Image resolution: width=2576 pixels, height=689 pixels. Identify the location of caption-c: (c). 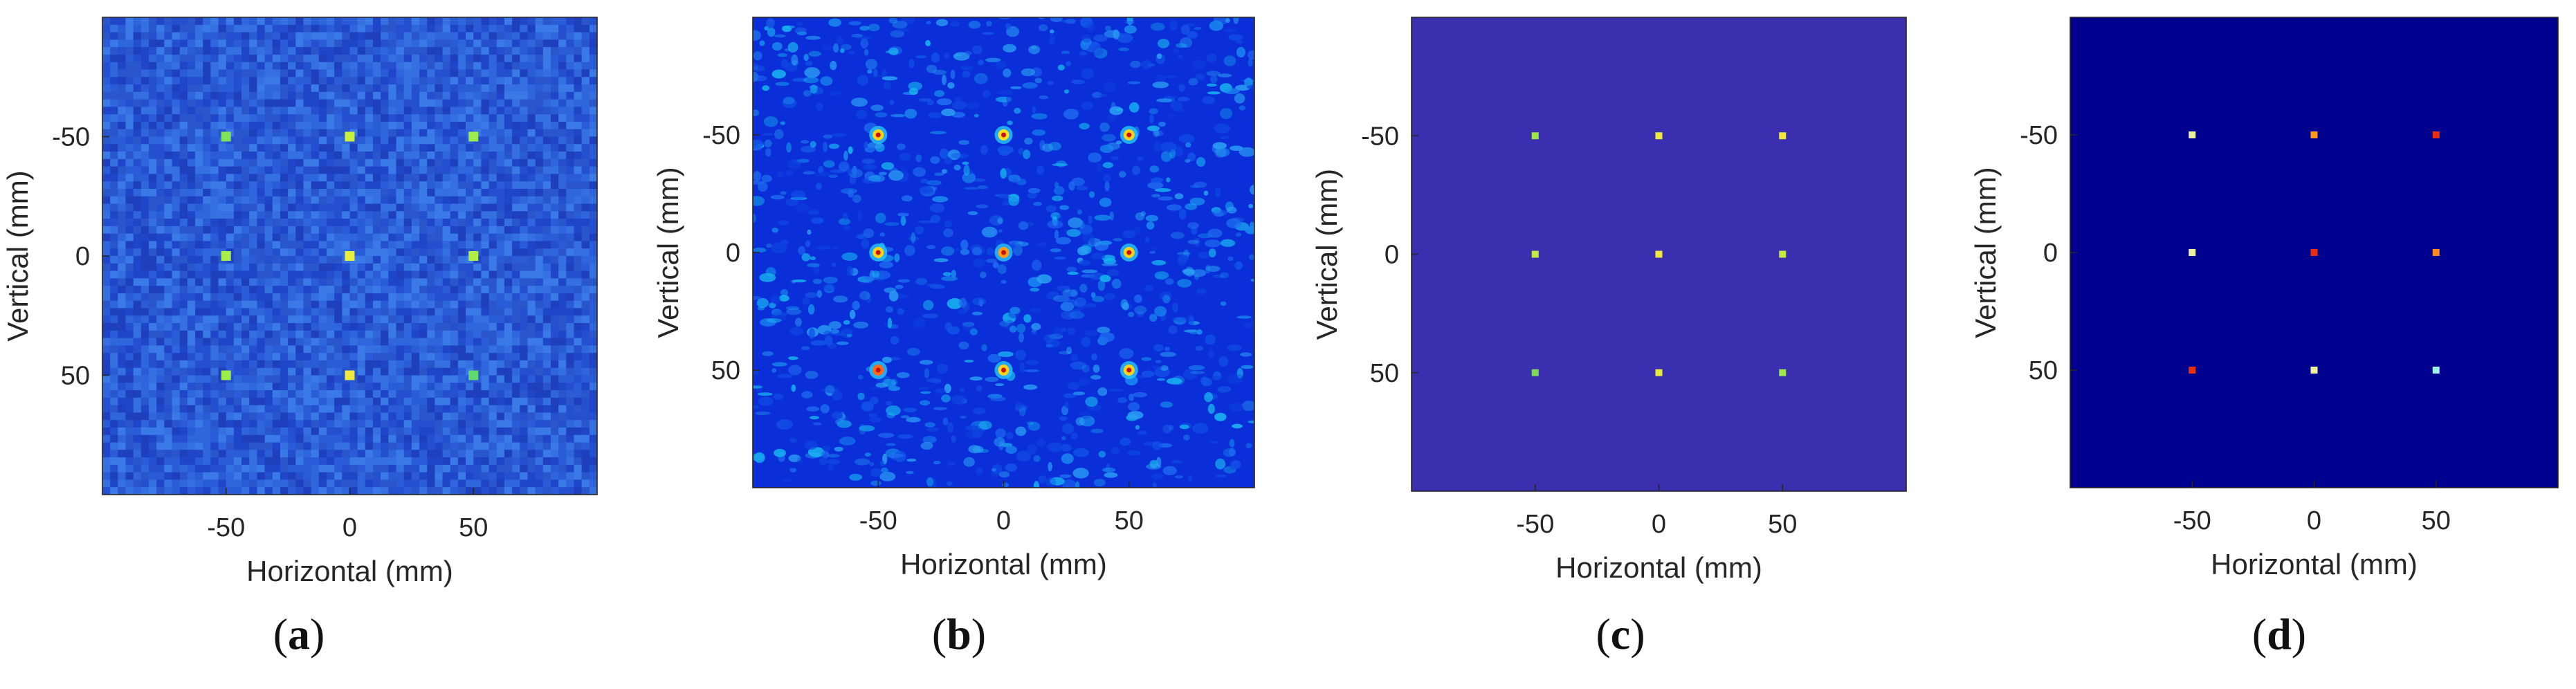
(1620, 634).